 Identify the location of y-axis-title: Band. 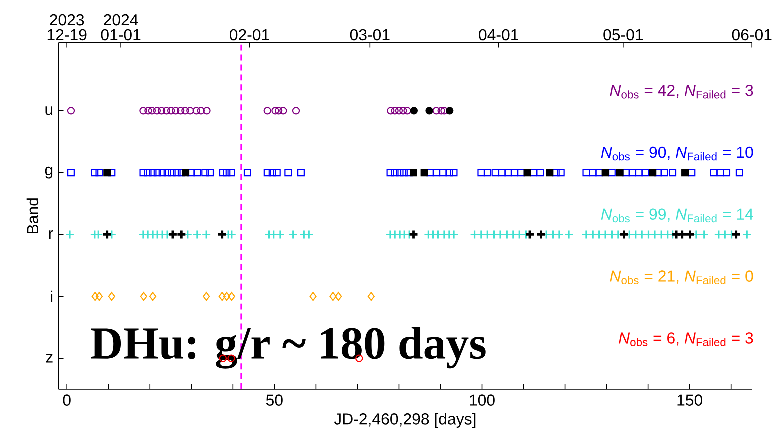
(32, 216).